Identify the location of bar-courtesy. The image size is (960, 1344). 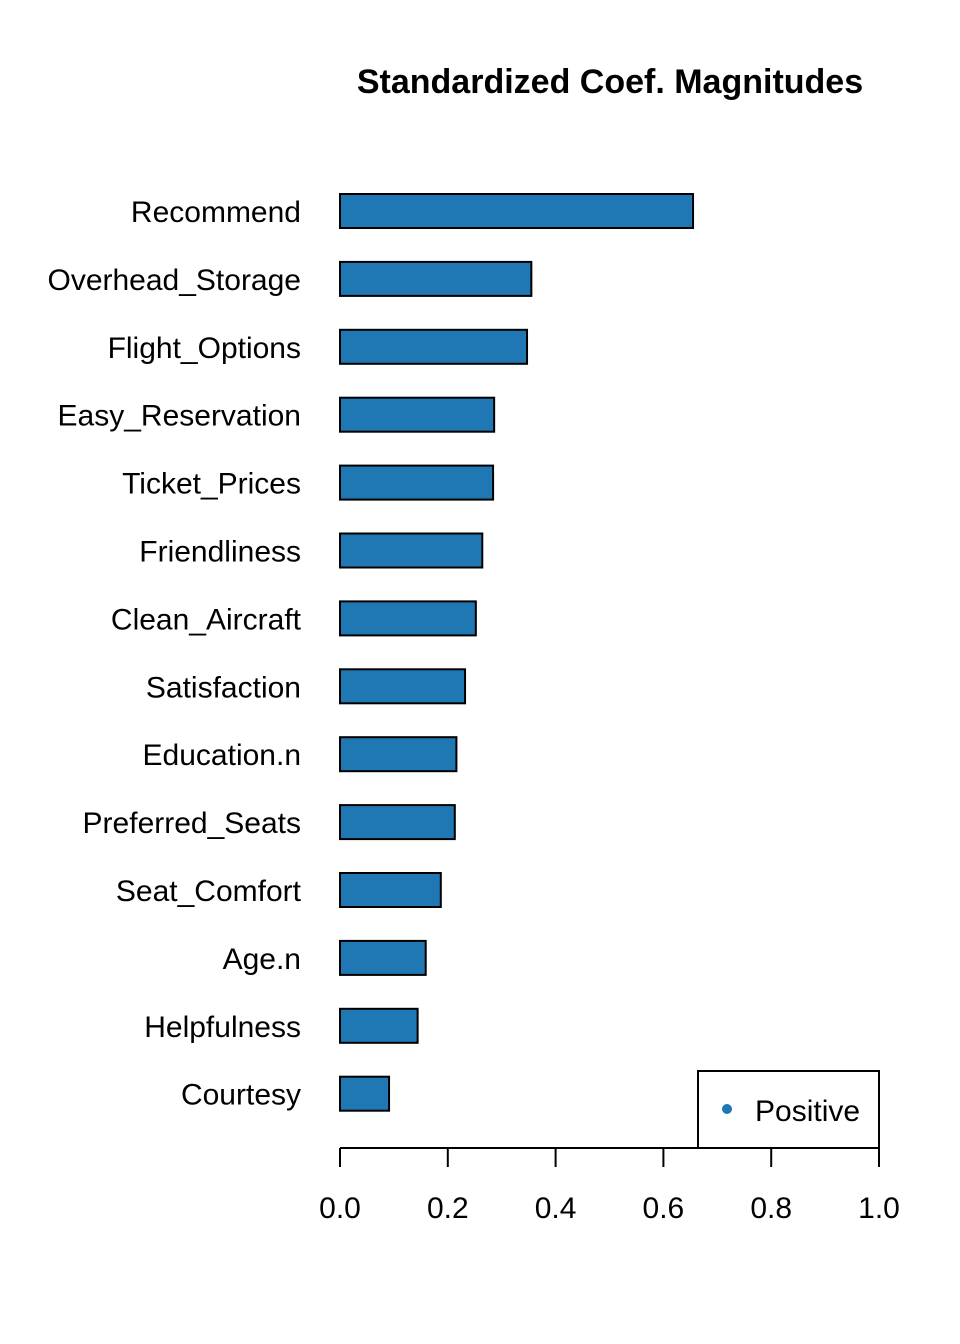
(365, 1093).